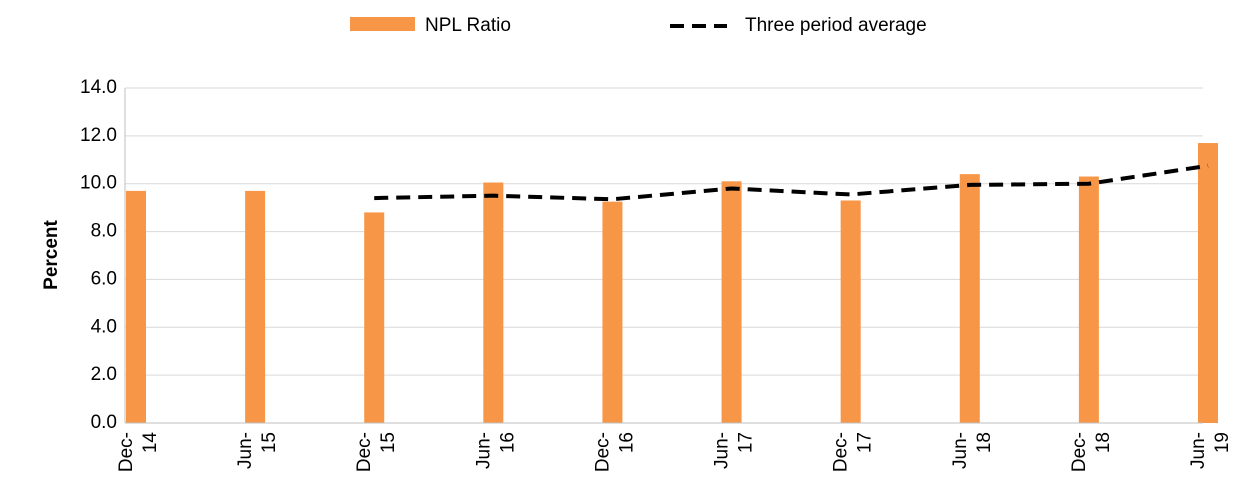  Describe the element at coordinates (1091, 452) in the screenshot. I see `x-tick-label: Dec- 18` at that location.